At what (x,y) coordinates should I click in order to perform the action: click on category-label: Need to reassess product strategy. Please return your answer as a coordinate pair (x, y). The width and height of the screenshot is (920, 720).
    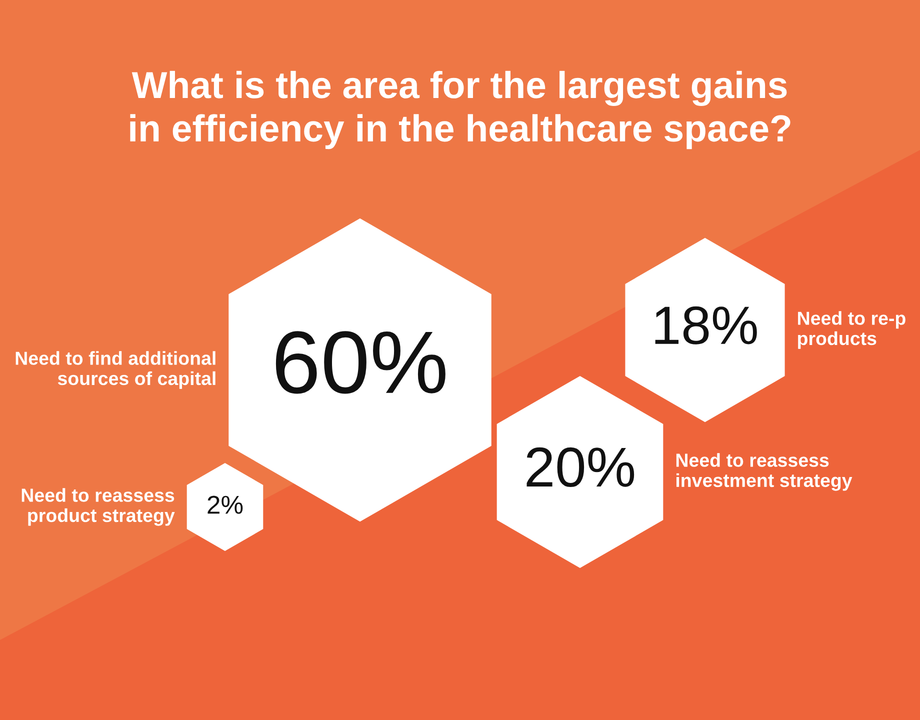
    Looking at the image, I should click on (98, 507).